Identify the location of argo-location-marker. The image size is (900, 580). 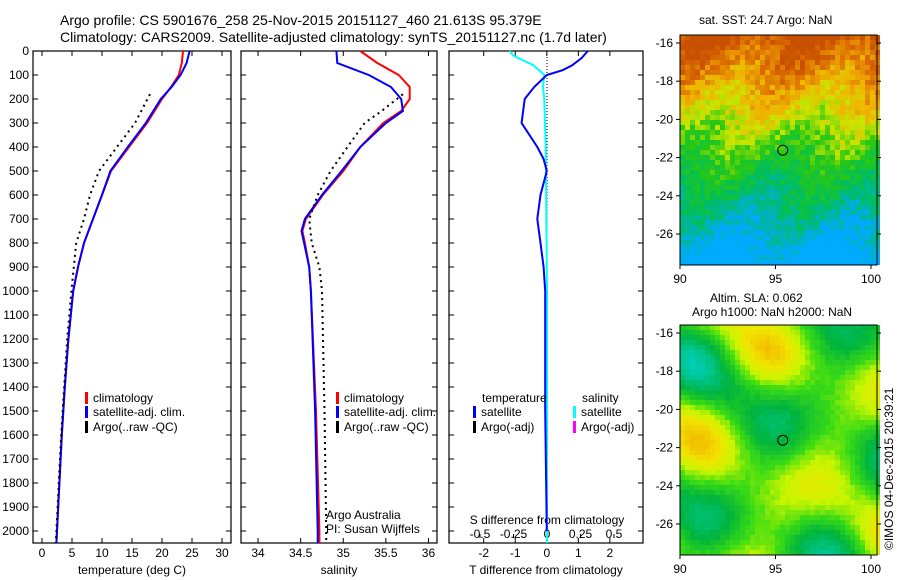
(783, 440).